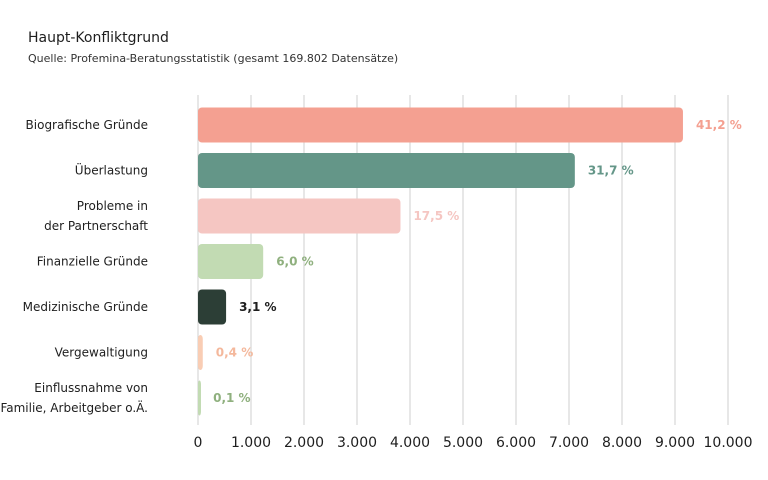 This screenshot has width=768, height=480. Describe the element at coordinates (101, 353) in the screenshot. I see `category-label: Vergewaltigung` at that location.